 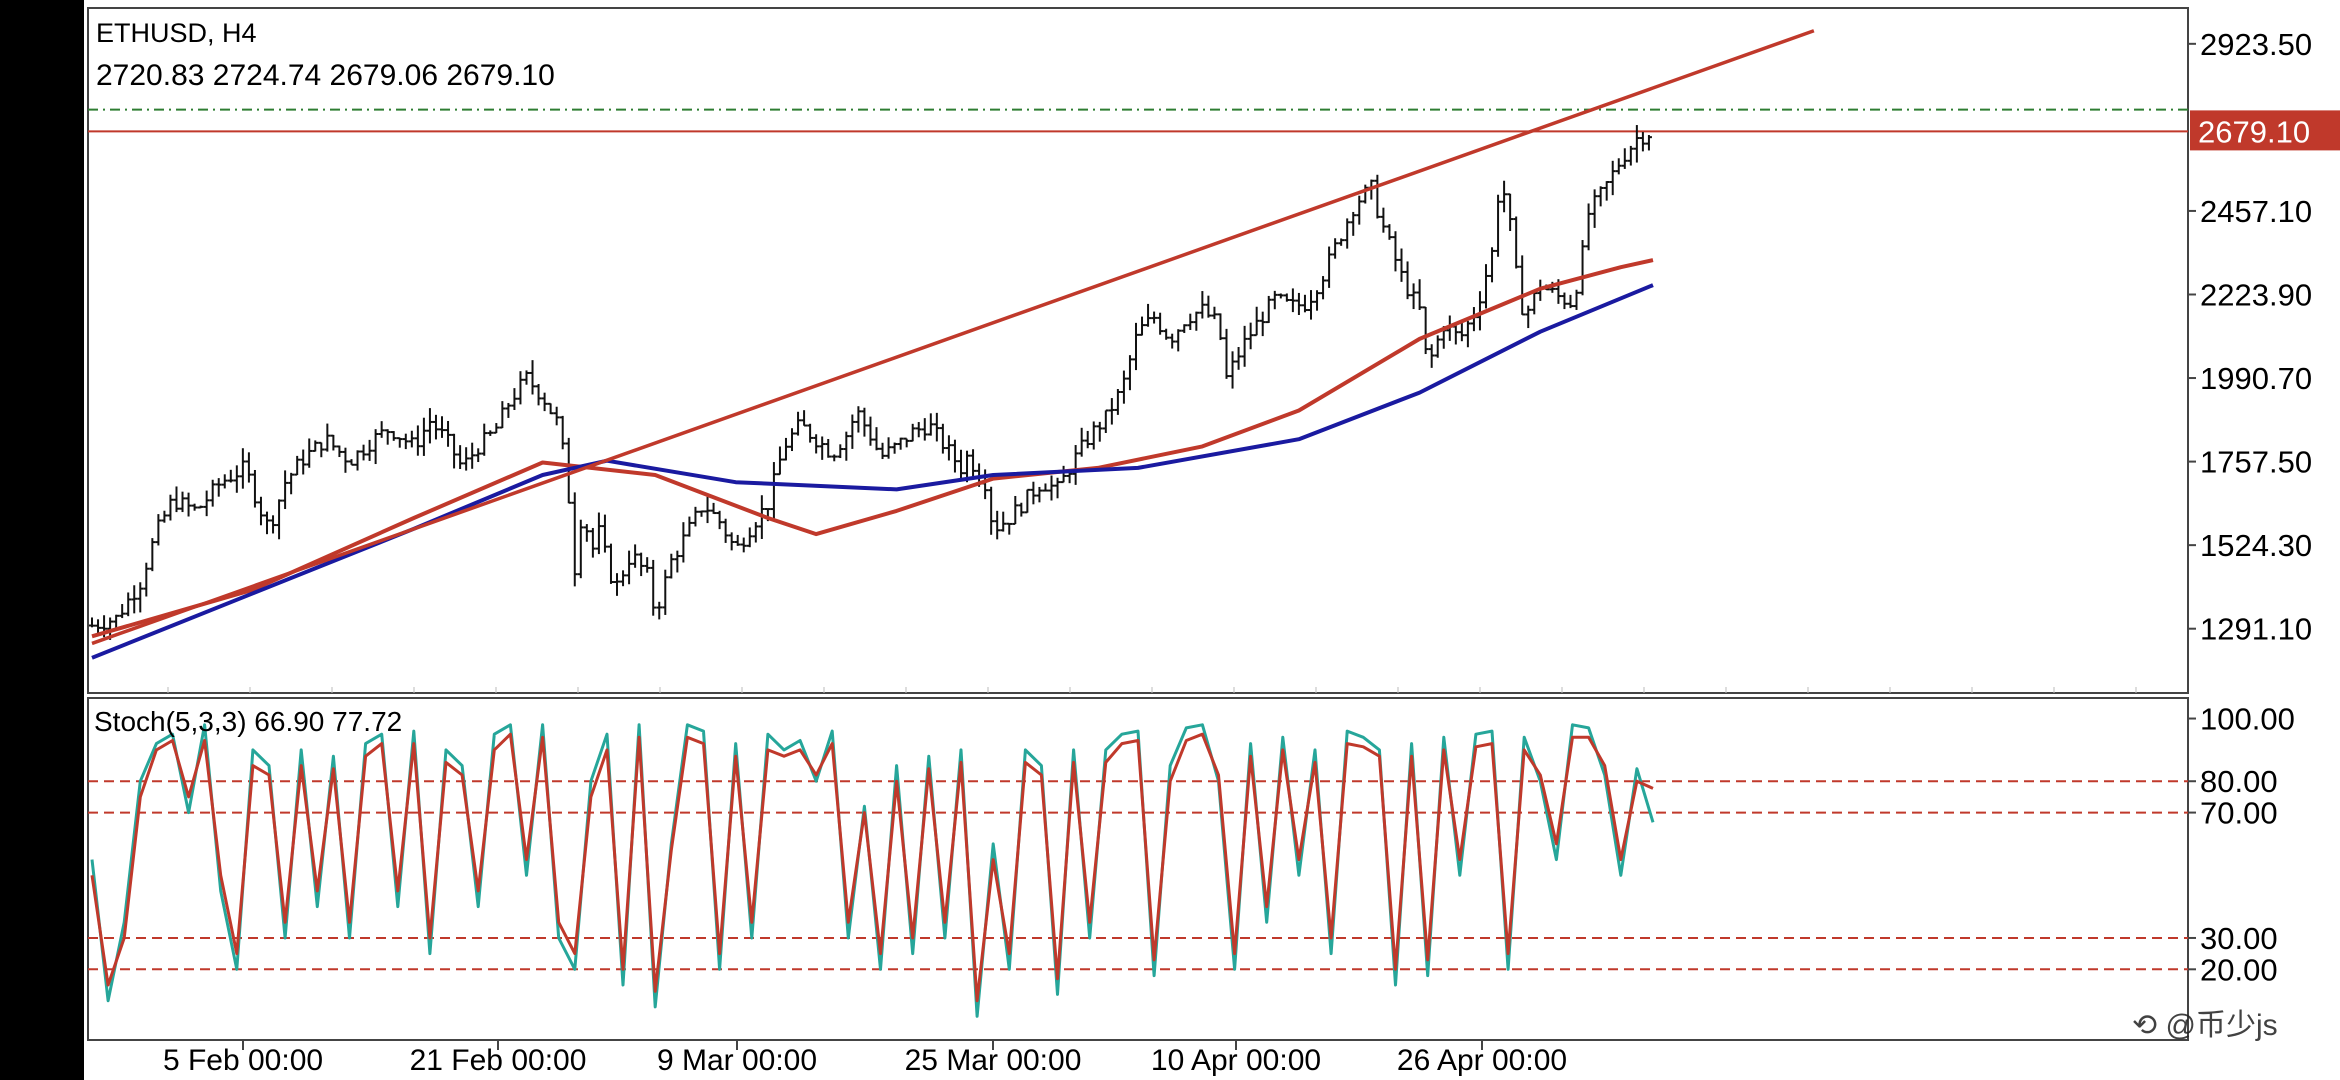 I want to click on watermark-logo-icon: ⟲, so click(x=2145, y=1025).